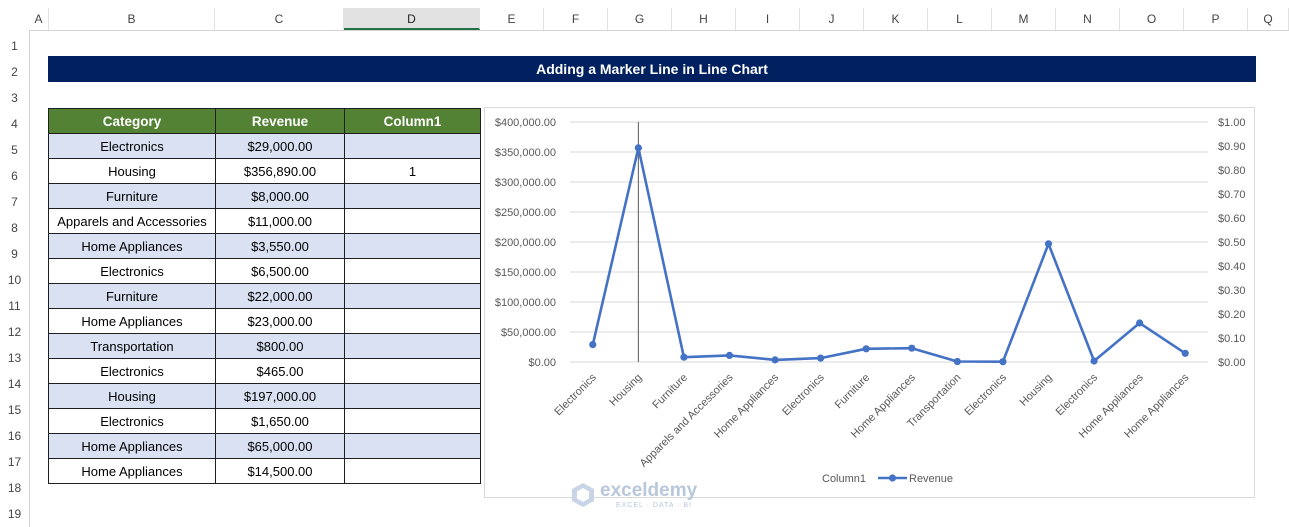 This screenshot has width=1289, height=527. I want to click on table-row: Electronics $6,500.00, so click(264, 271).